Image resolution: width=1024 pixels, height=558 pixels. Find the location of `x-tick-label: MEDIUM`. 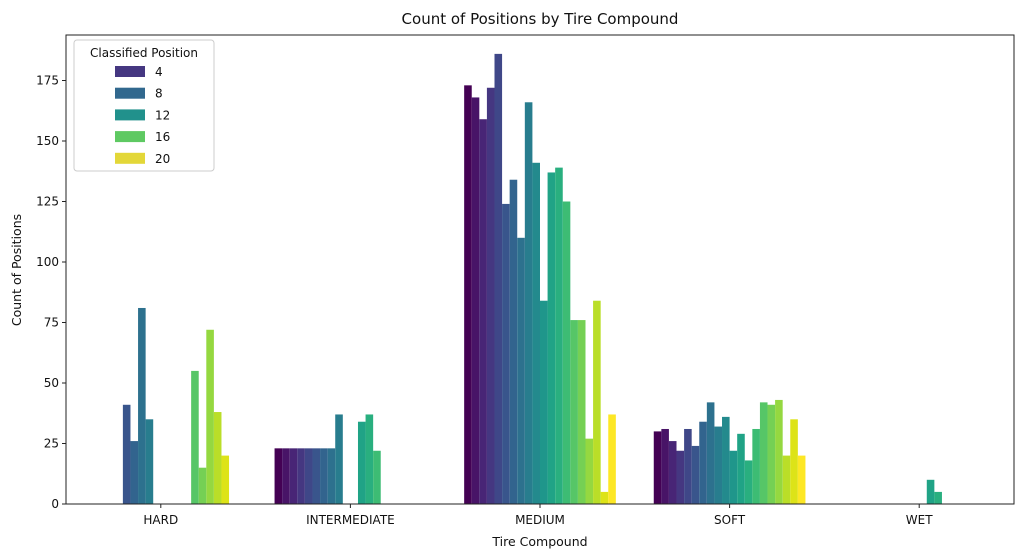

x-tick-label: MEDIUM is located at coordinates (540, 520).